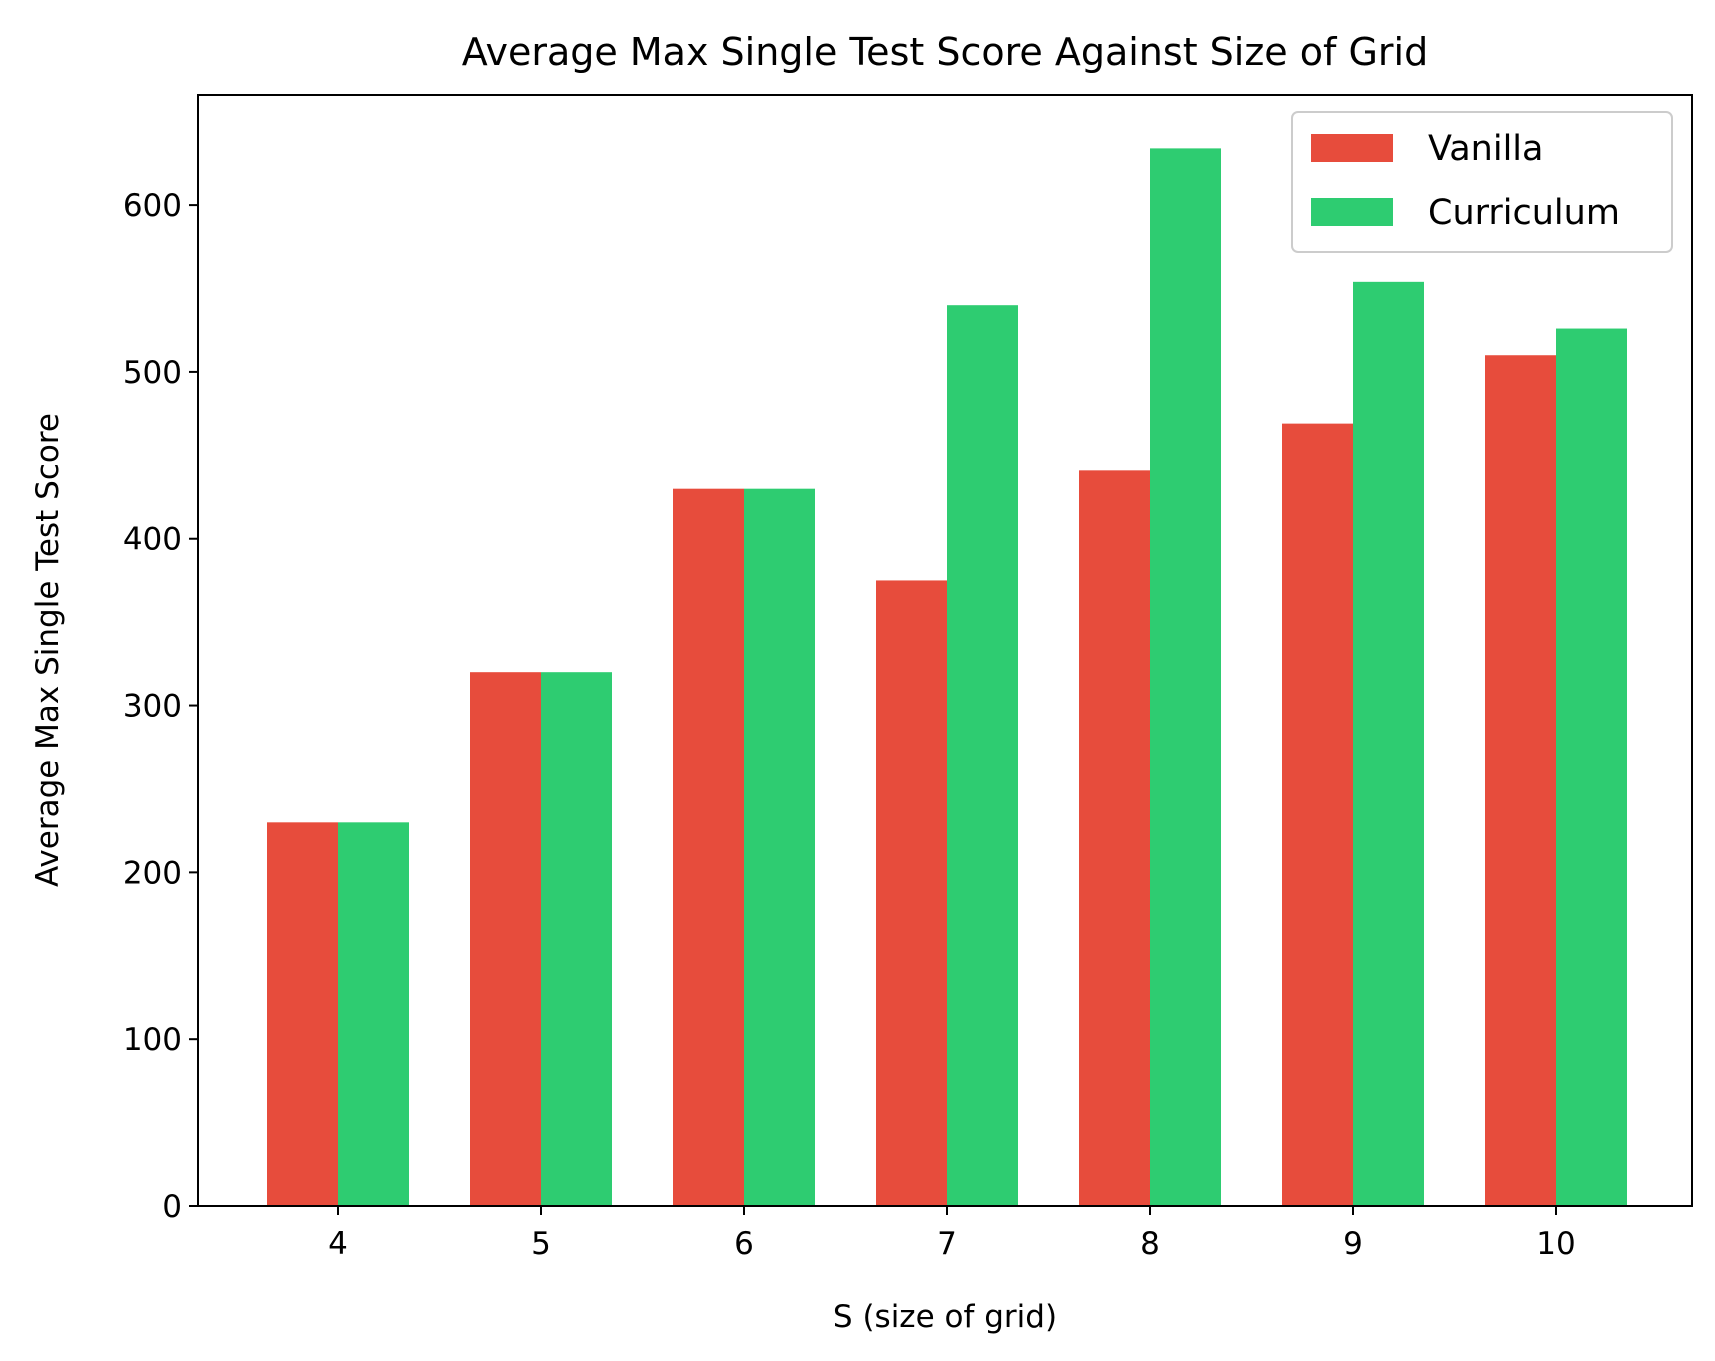 The width and height of the screenshot is (1715, 1361). I want to click on legend-label-vanilla: Vanilla, so click(1485, 149).